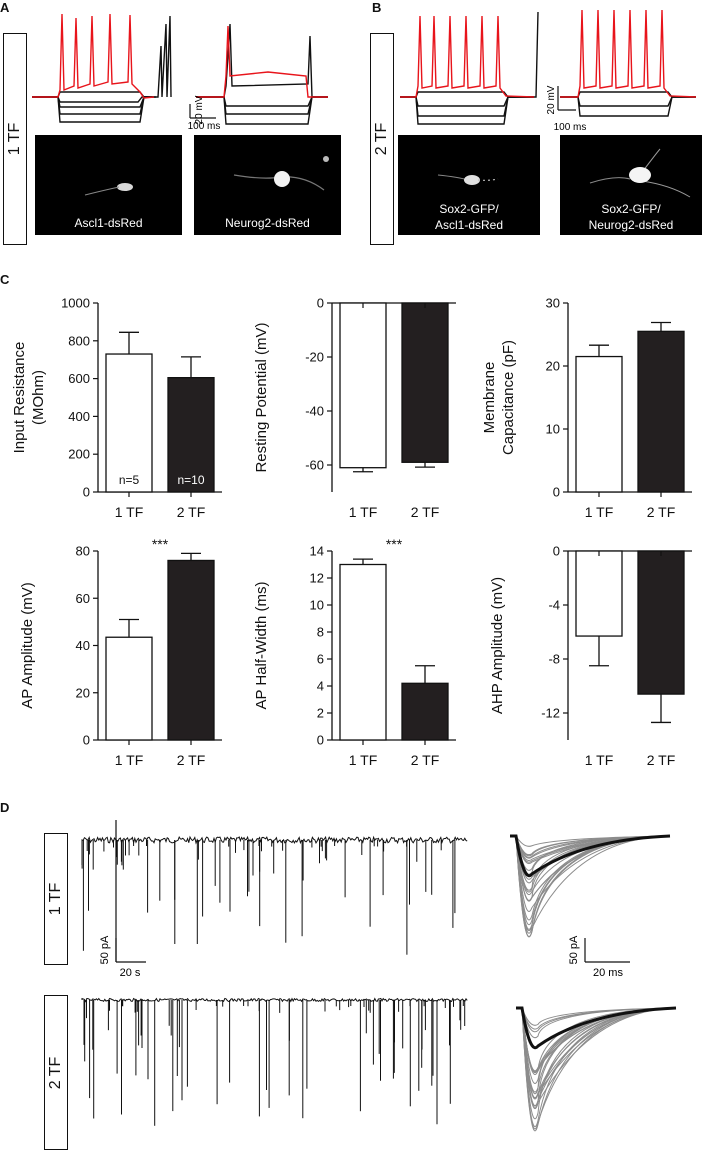 This screenshot has width=705, height=1155. Describe the element at coordinates (320, 632) in the screenshot. I see `y-tick-label: 8` at that location.